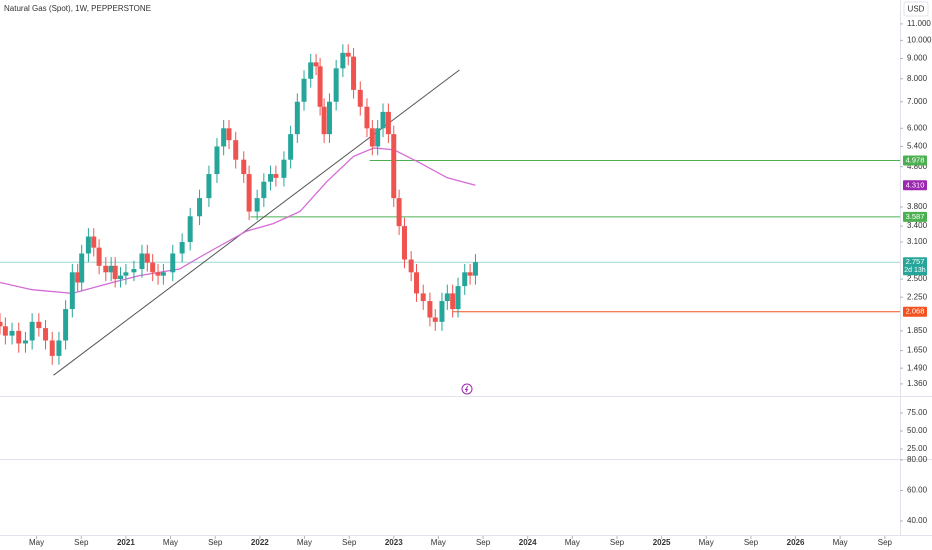  I want to click on panel-y-tick-label: 50.00, so click(917, 430).